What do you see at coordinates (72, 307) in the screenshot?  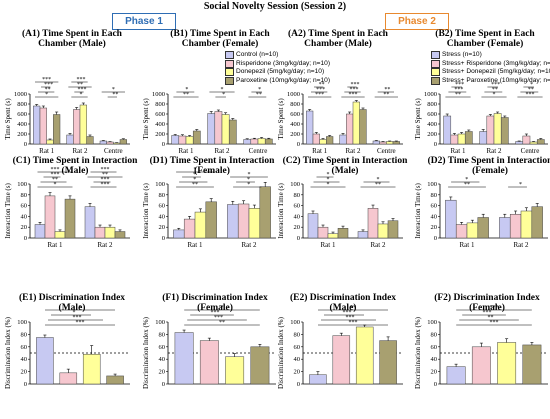 I see `chart-subtitle-E1: (Male)` at bounding box center [72, 307].